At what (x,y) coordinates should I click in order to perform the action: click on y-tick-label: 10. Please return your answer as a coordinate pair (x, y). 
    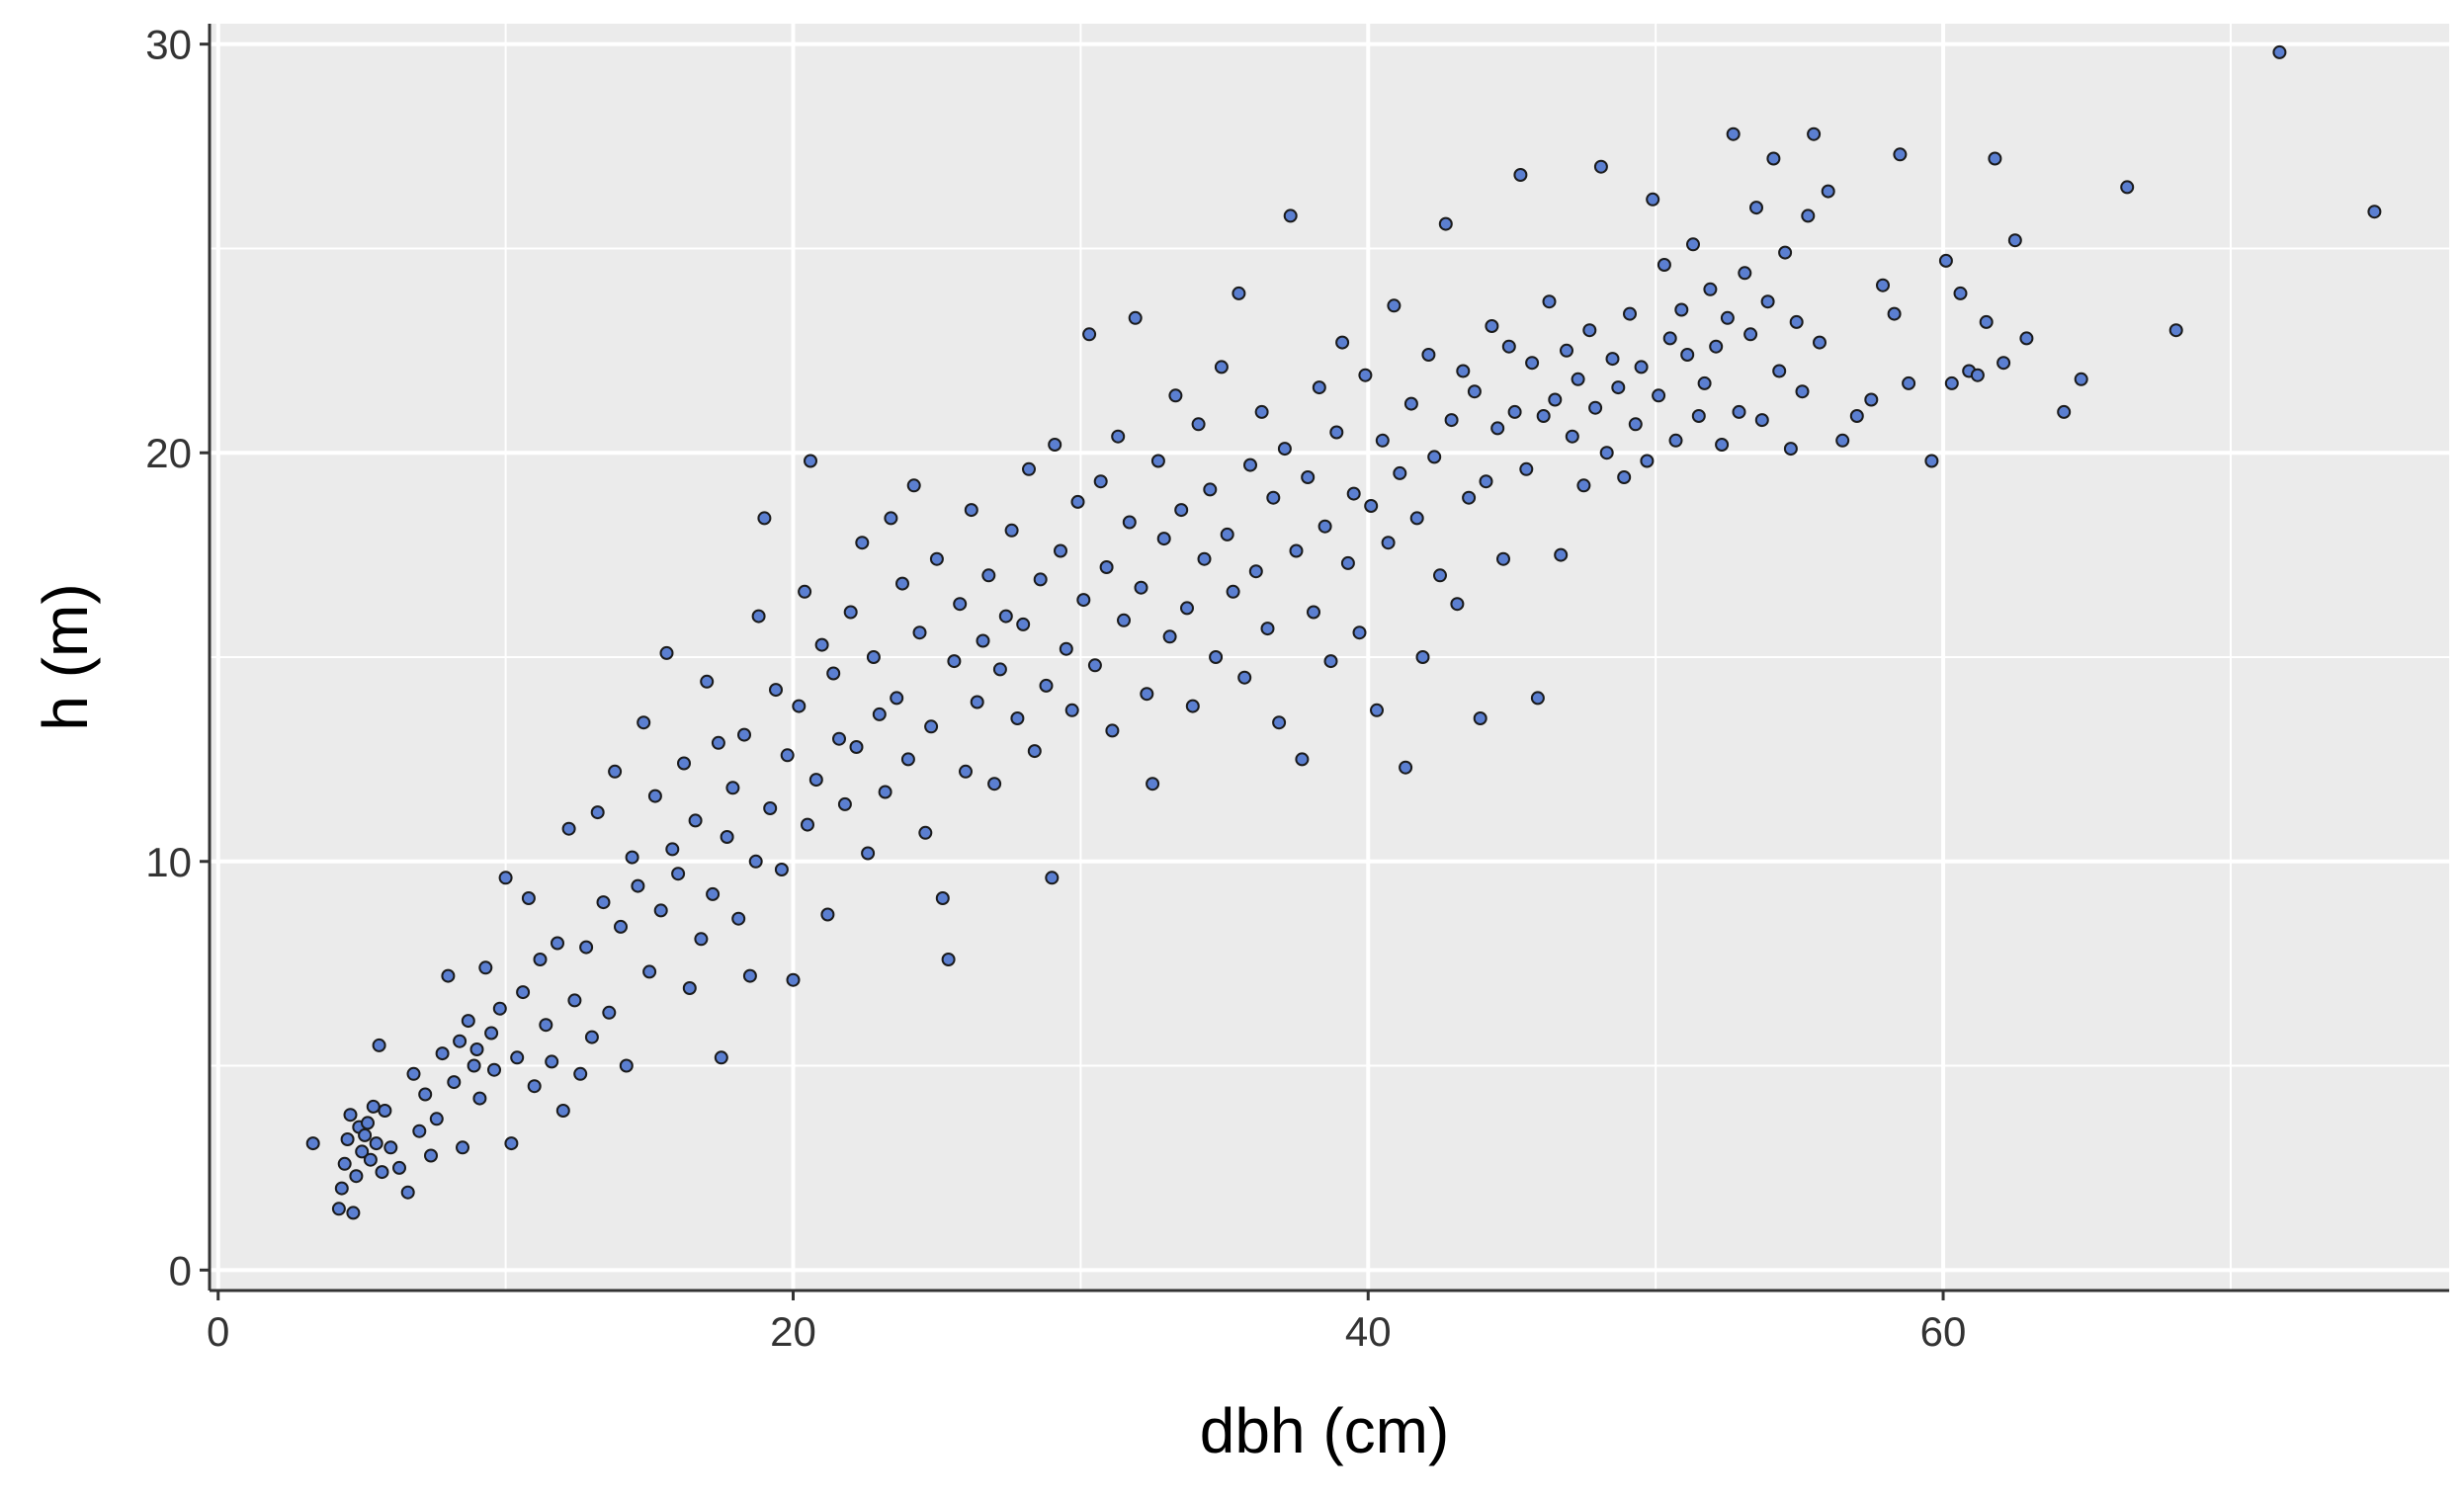
    Looking at the image, I should click on (168, 862).